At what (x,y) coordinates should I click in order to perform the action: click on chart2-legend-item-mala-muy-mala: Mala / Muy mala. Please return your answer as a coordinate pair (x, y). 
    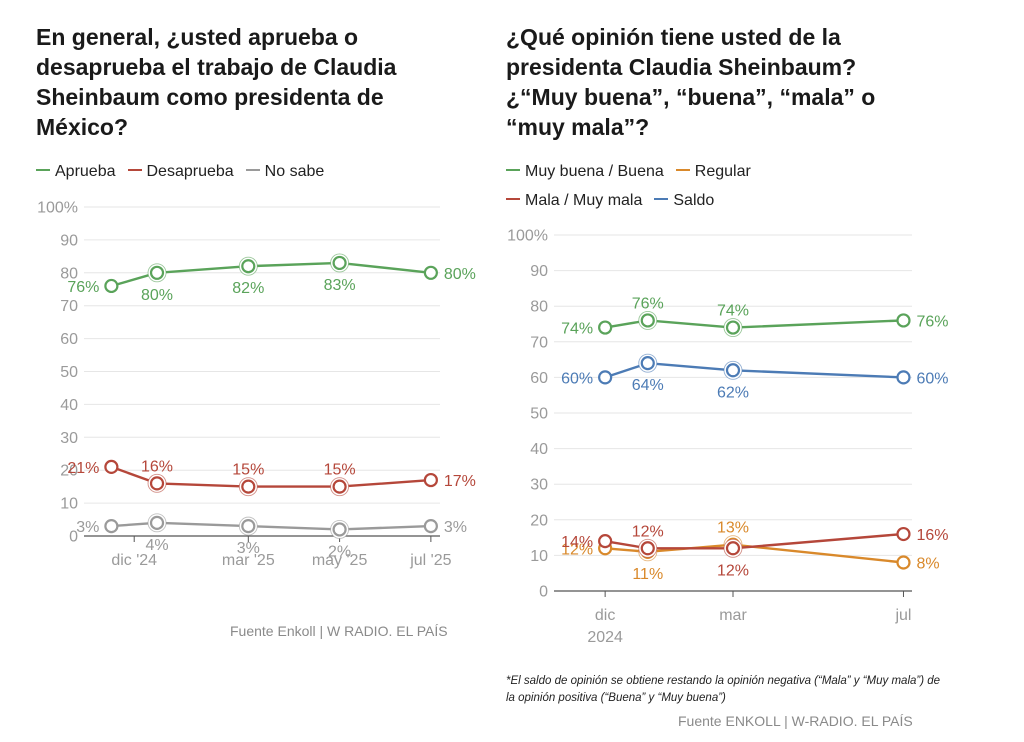
    Looking at the image, I should click on (574, 200).